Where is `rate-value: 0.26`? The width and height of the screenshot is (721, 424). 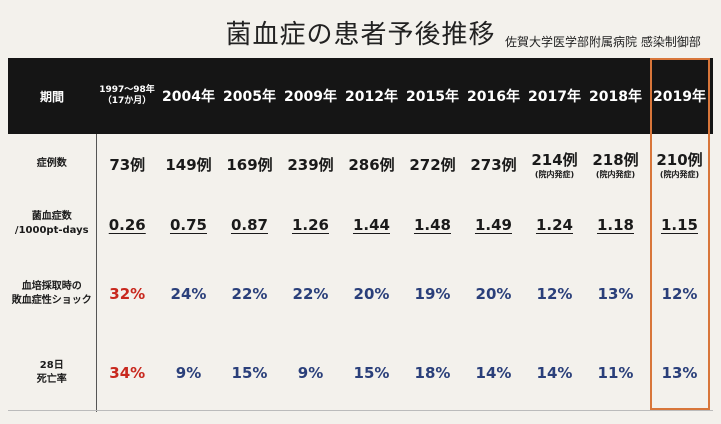
rate-value: 0.26 is located at coordinates (127, 224).